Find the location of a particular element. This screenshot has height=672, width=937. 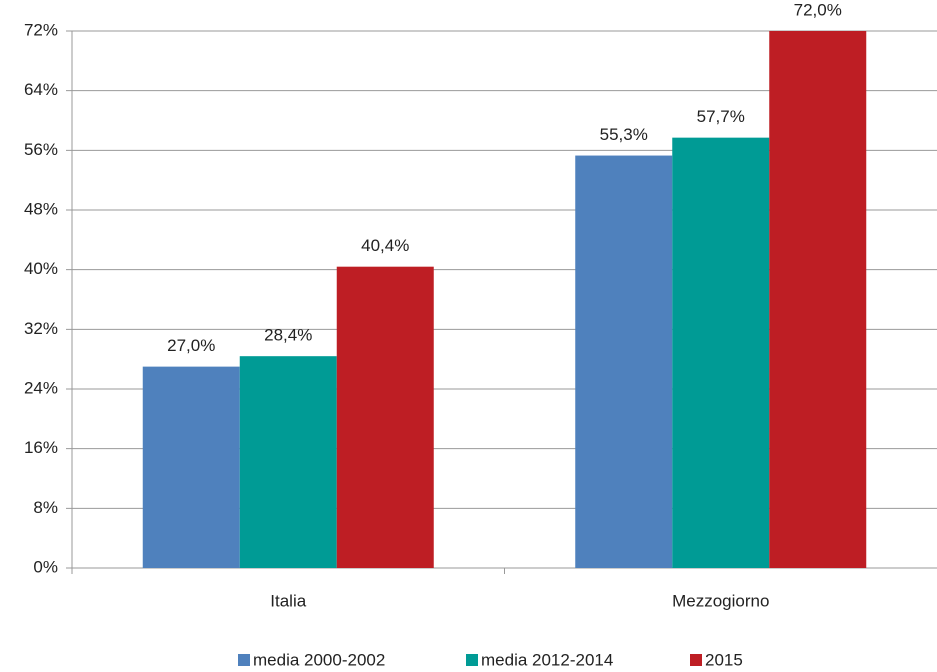

y-tick-label: 56% is located at coordinates (41, 149).